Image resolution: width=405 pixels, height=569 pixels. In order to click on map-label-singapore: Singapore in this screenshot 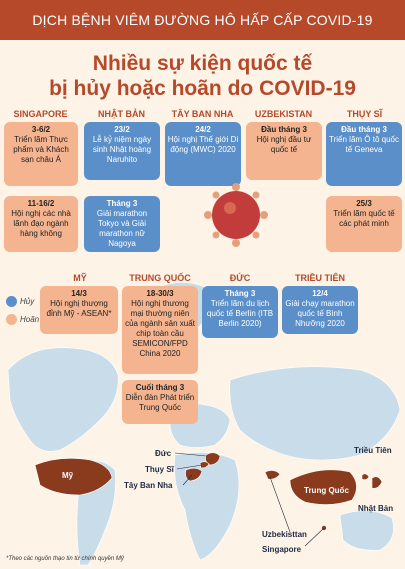, I will do `click(282, 549)`.